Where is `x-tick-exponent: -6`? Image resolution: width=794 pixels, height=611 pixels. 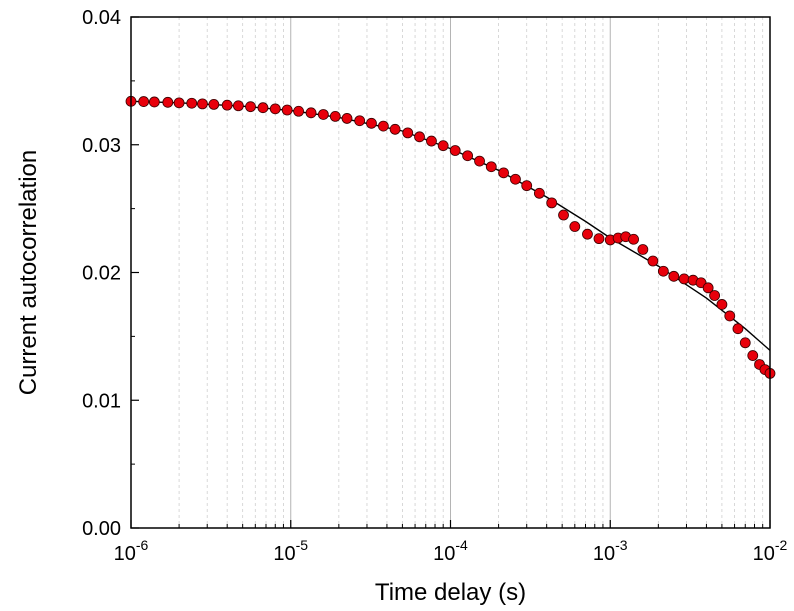
x-tick-exponent: -6 is located at coordinates (142, 545).